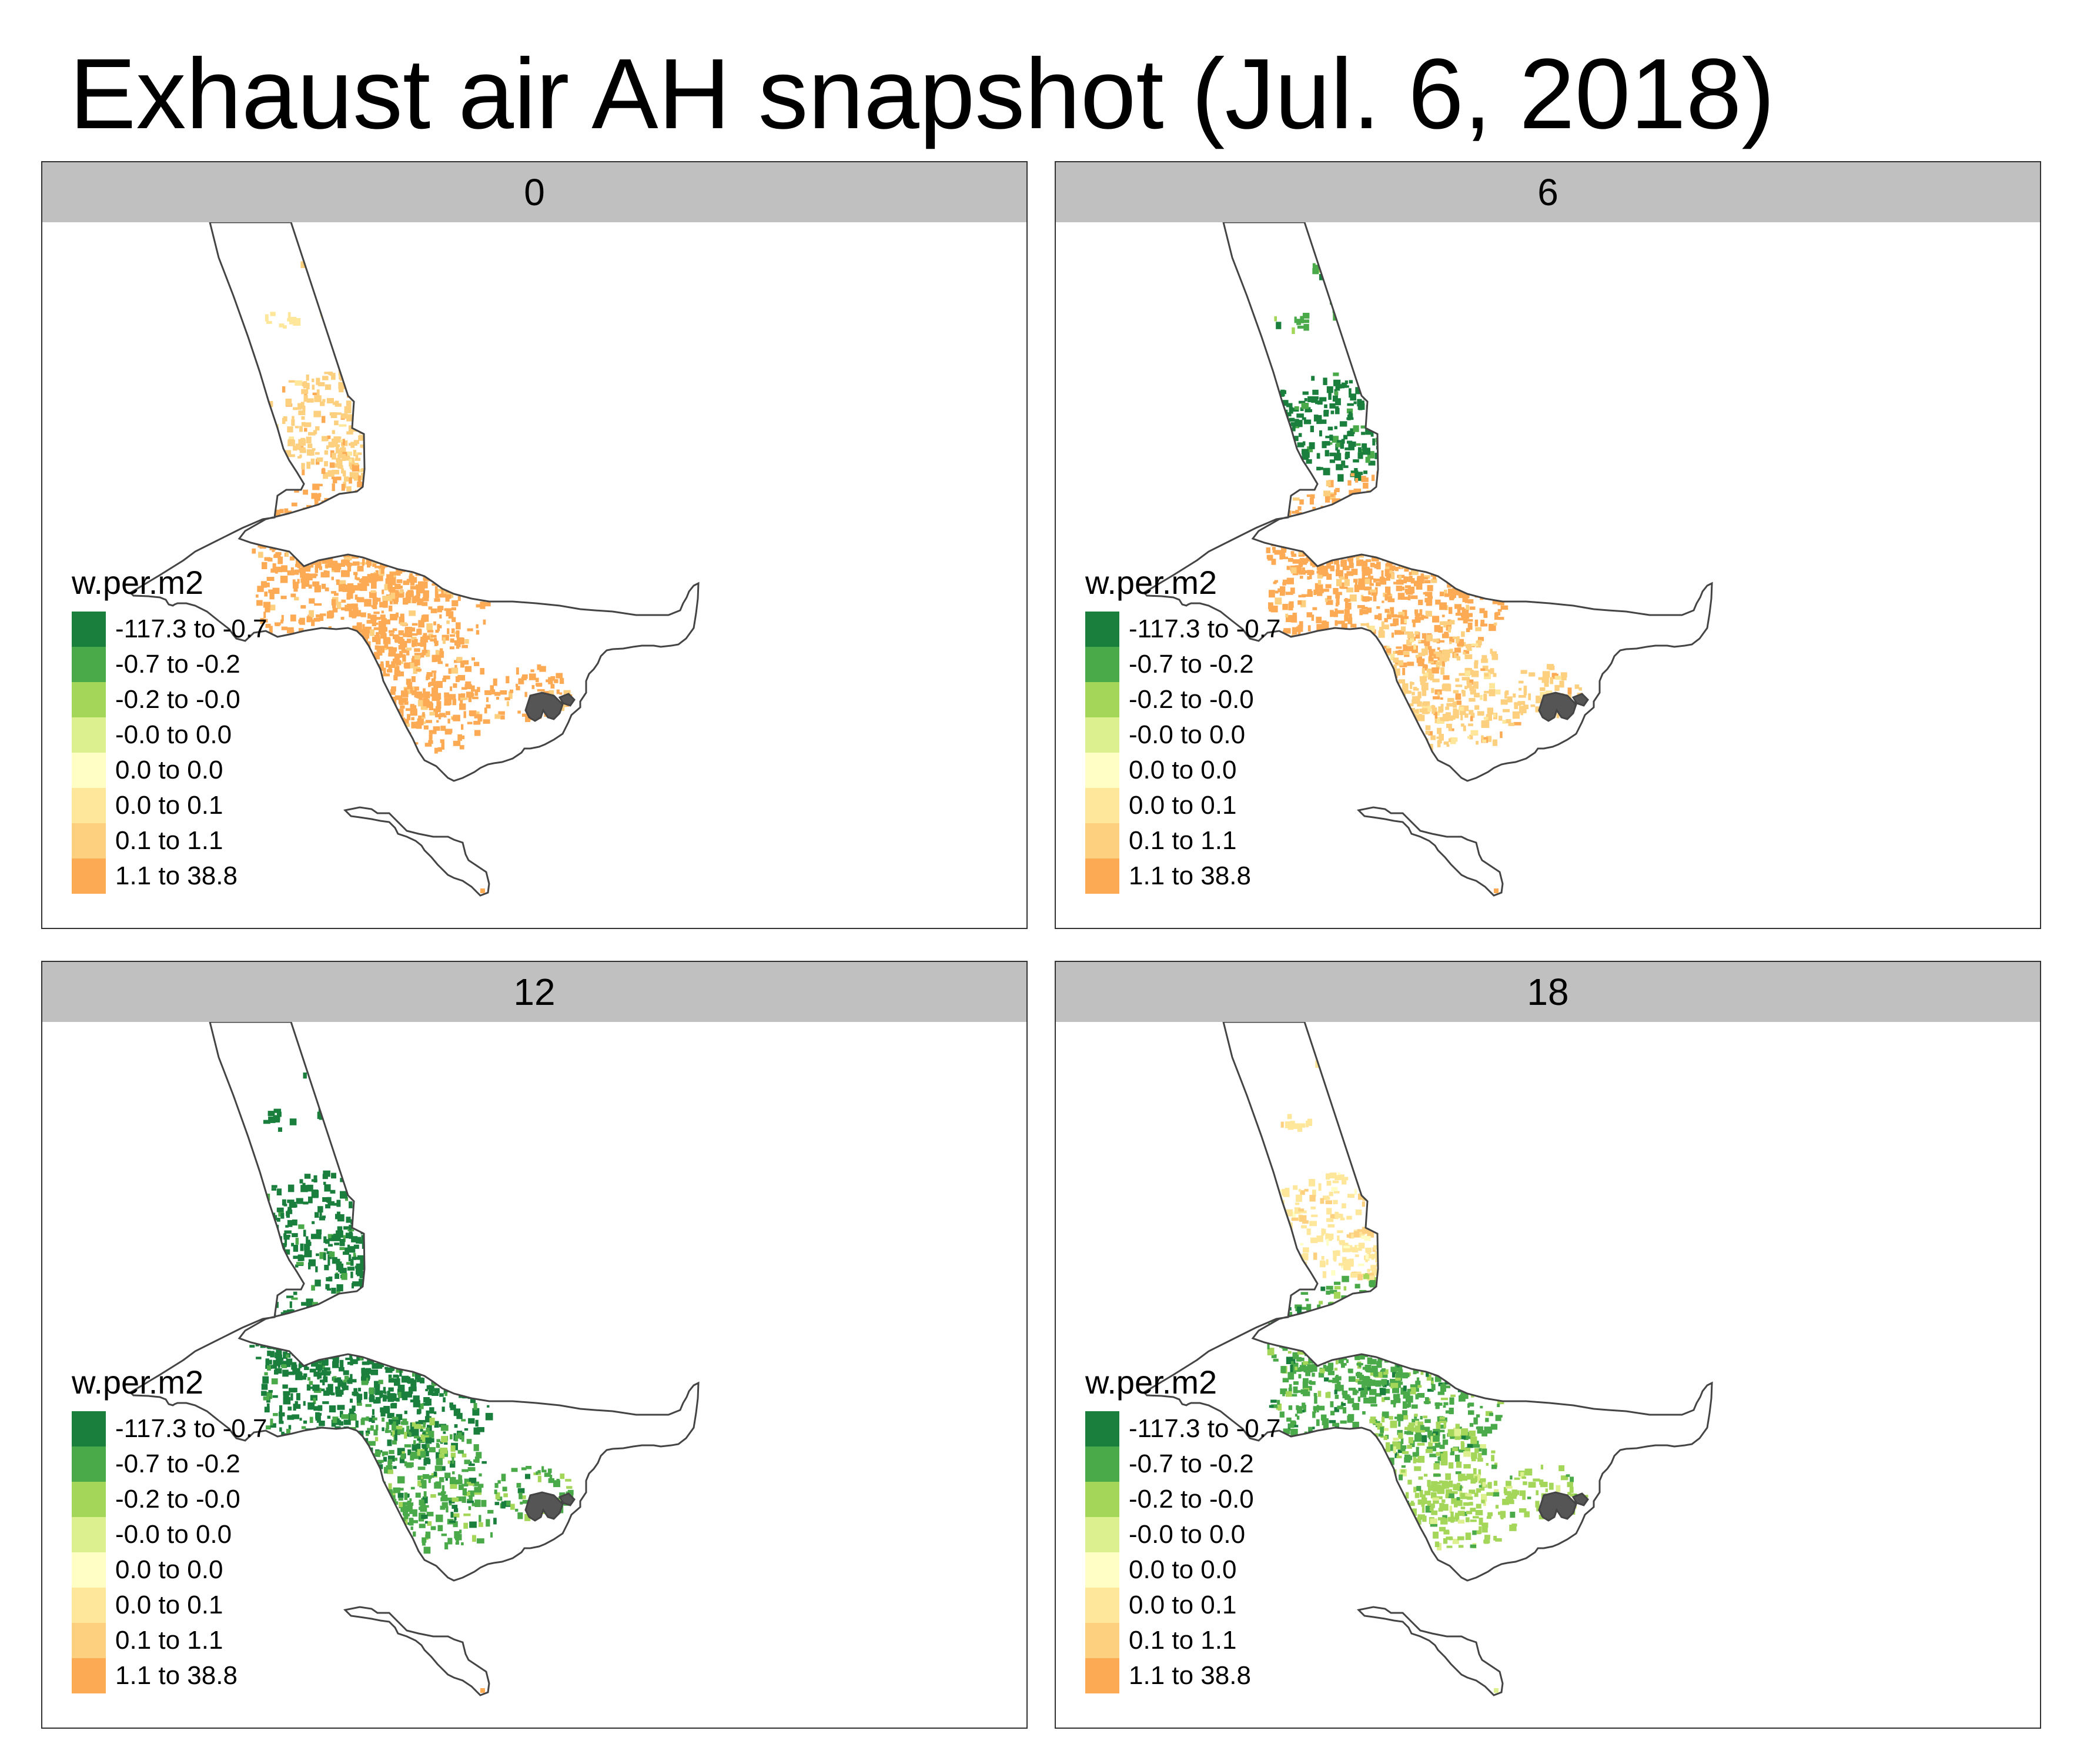 The width and height of the screenshot is (2077, 1764). Describe the element at coordinates (89, 770) in the screenshot. I see `legend-swatch` at that location.